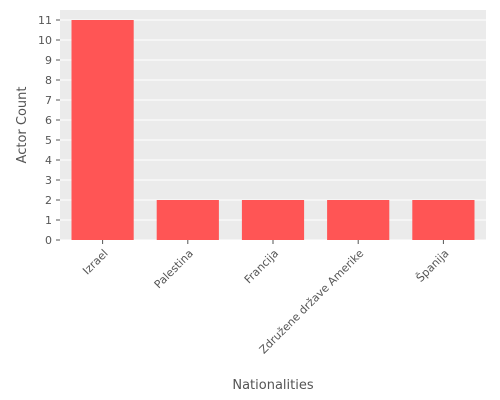  What do you see at coordinates (48, 180) in the screenshot?
I see `y-tick-label-3: 3` at bounding box center [48, 180].